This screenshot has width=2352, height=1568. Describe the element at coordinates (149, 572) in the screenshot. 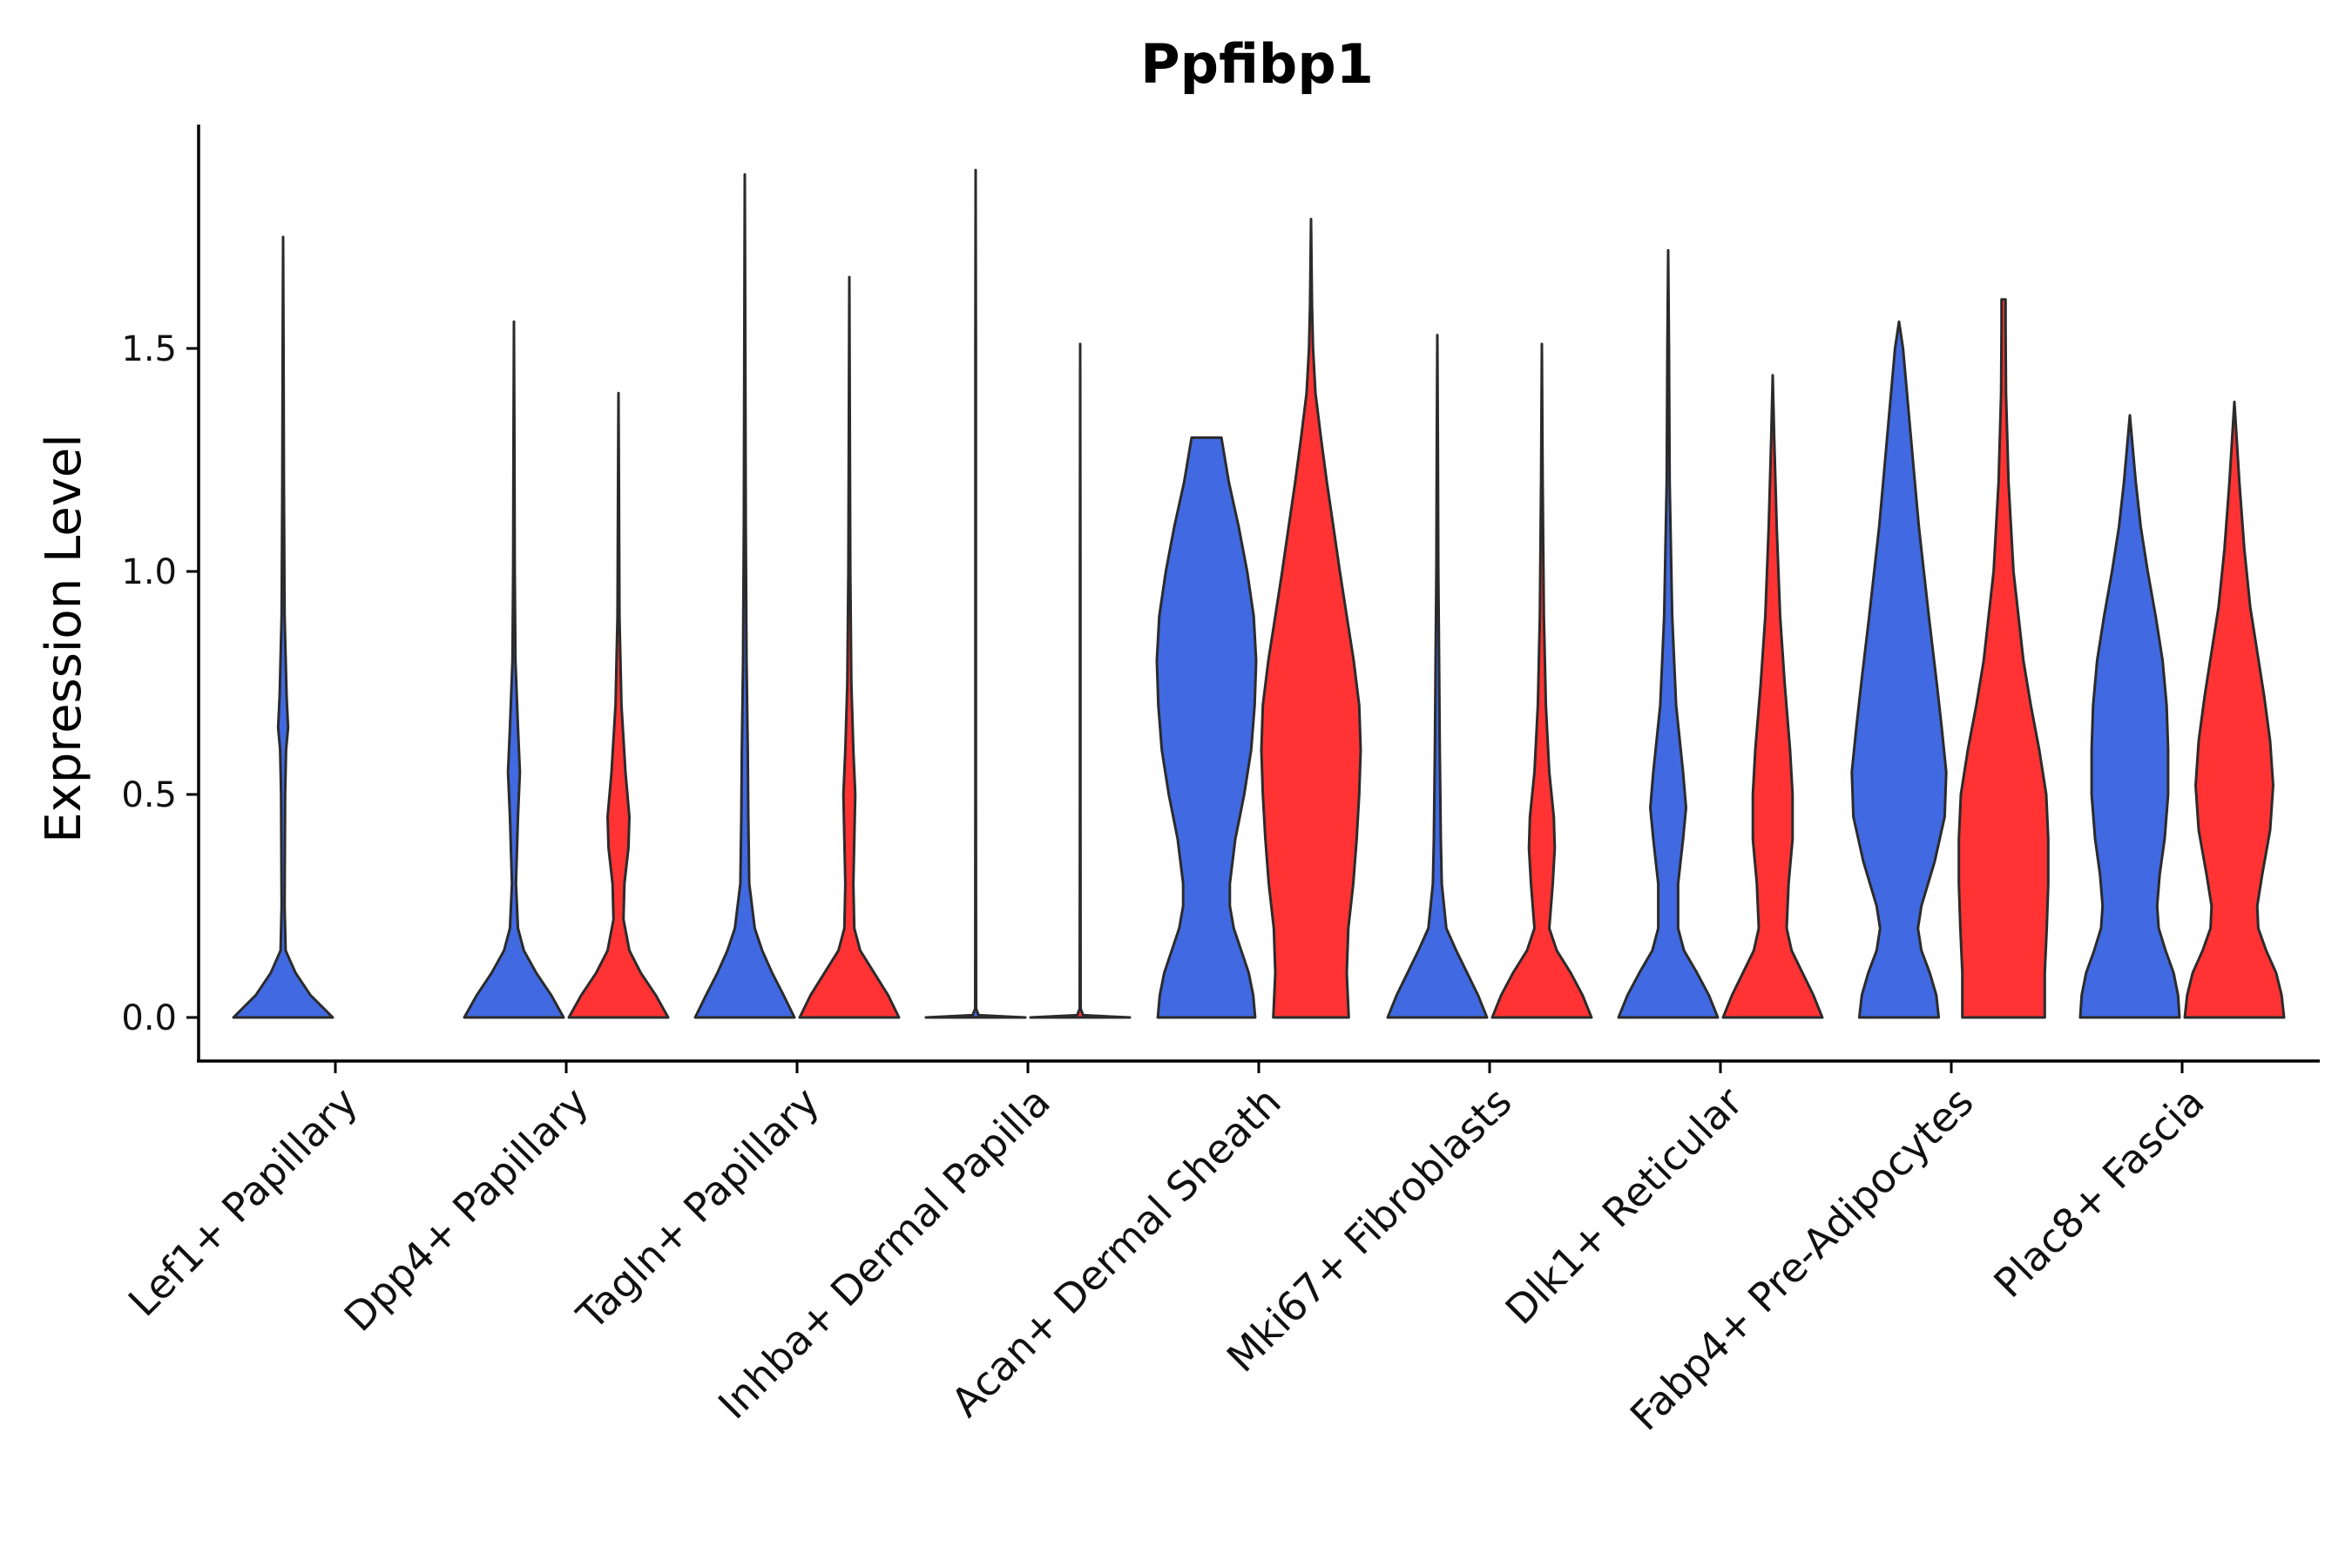

I see `y-tick-label: 1.0` at that location.